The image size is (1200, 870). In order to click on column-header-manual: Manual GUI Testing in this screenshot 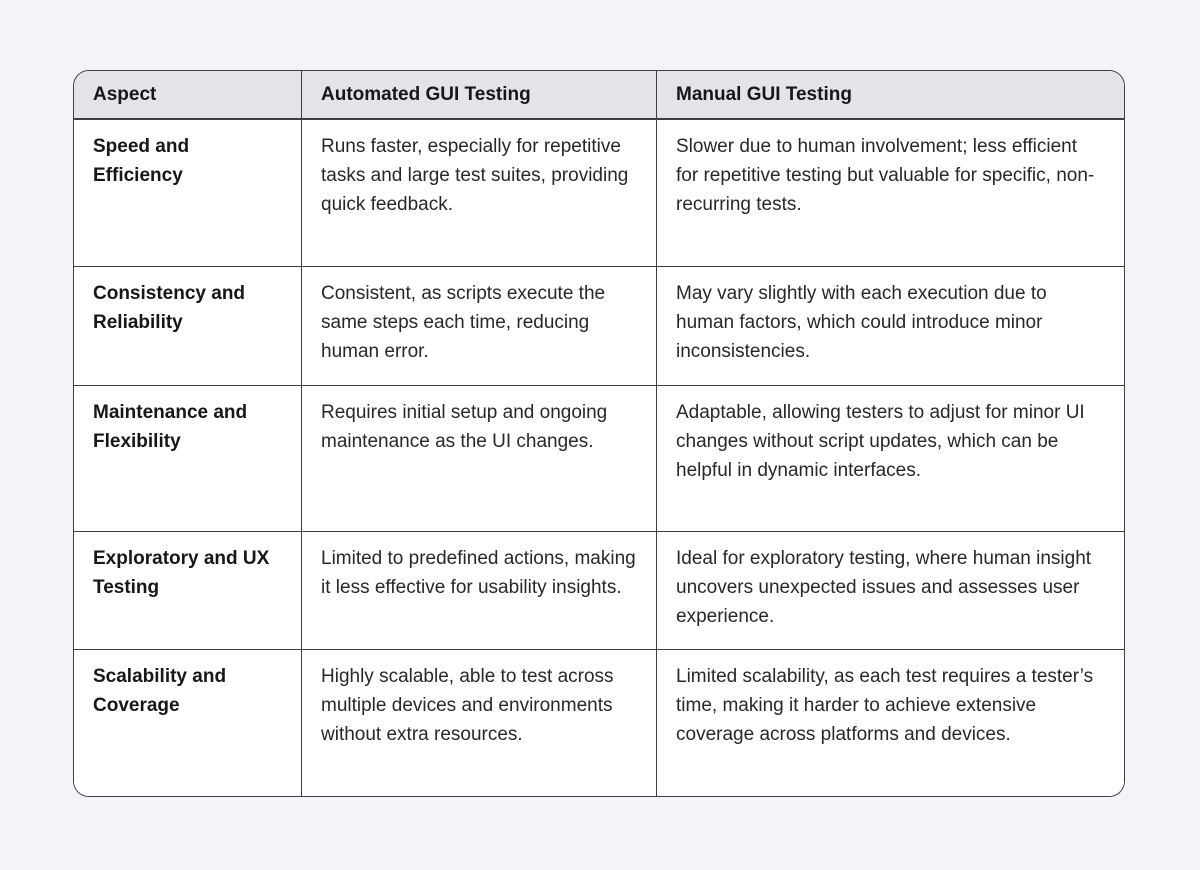, I will do `click(890, 95)`.